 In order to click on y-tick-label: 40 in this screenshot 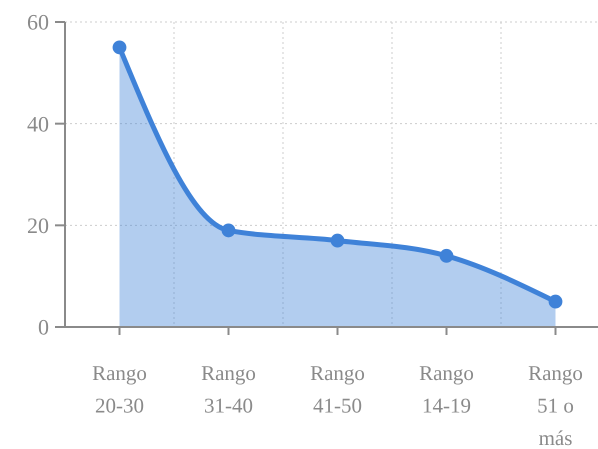, I will do `click(38, 123)`.